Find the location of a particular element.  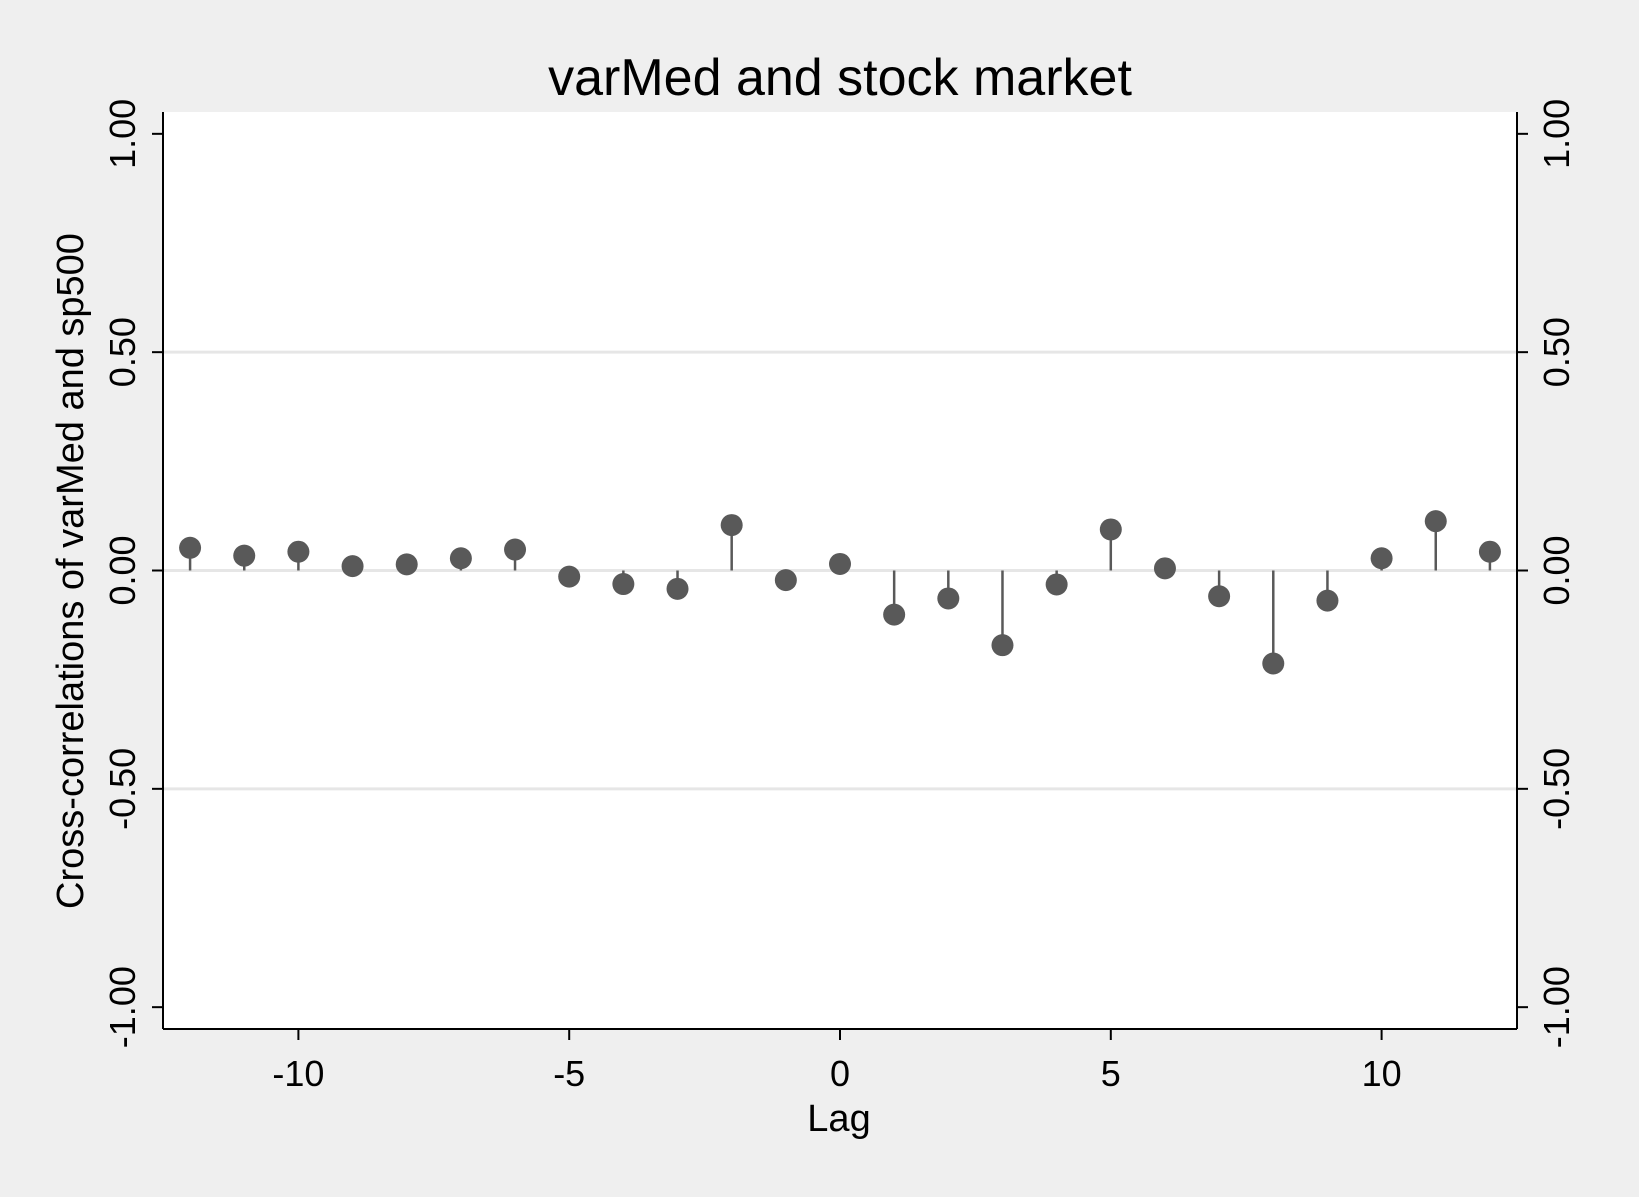

y-tick-label-right: -1.00 is located at coordinates (1556, 1007).